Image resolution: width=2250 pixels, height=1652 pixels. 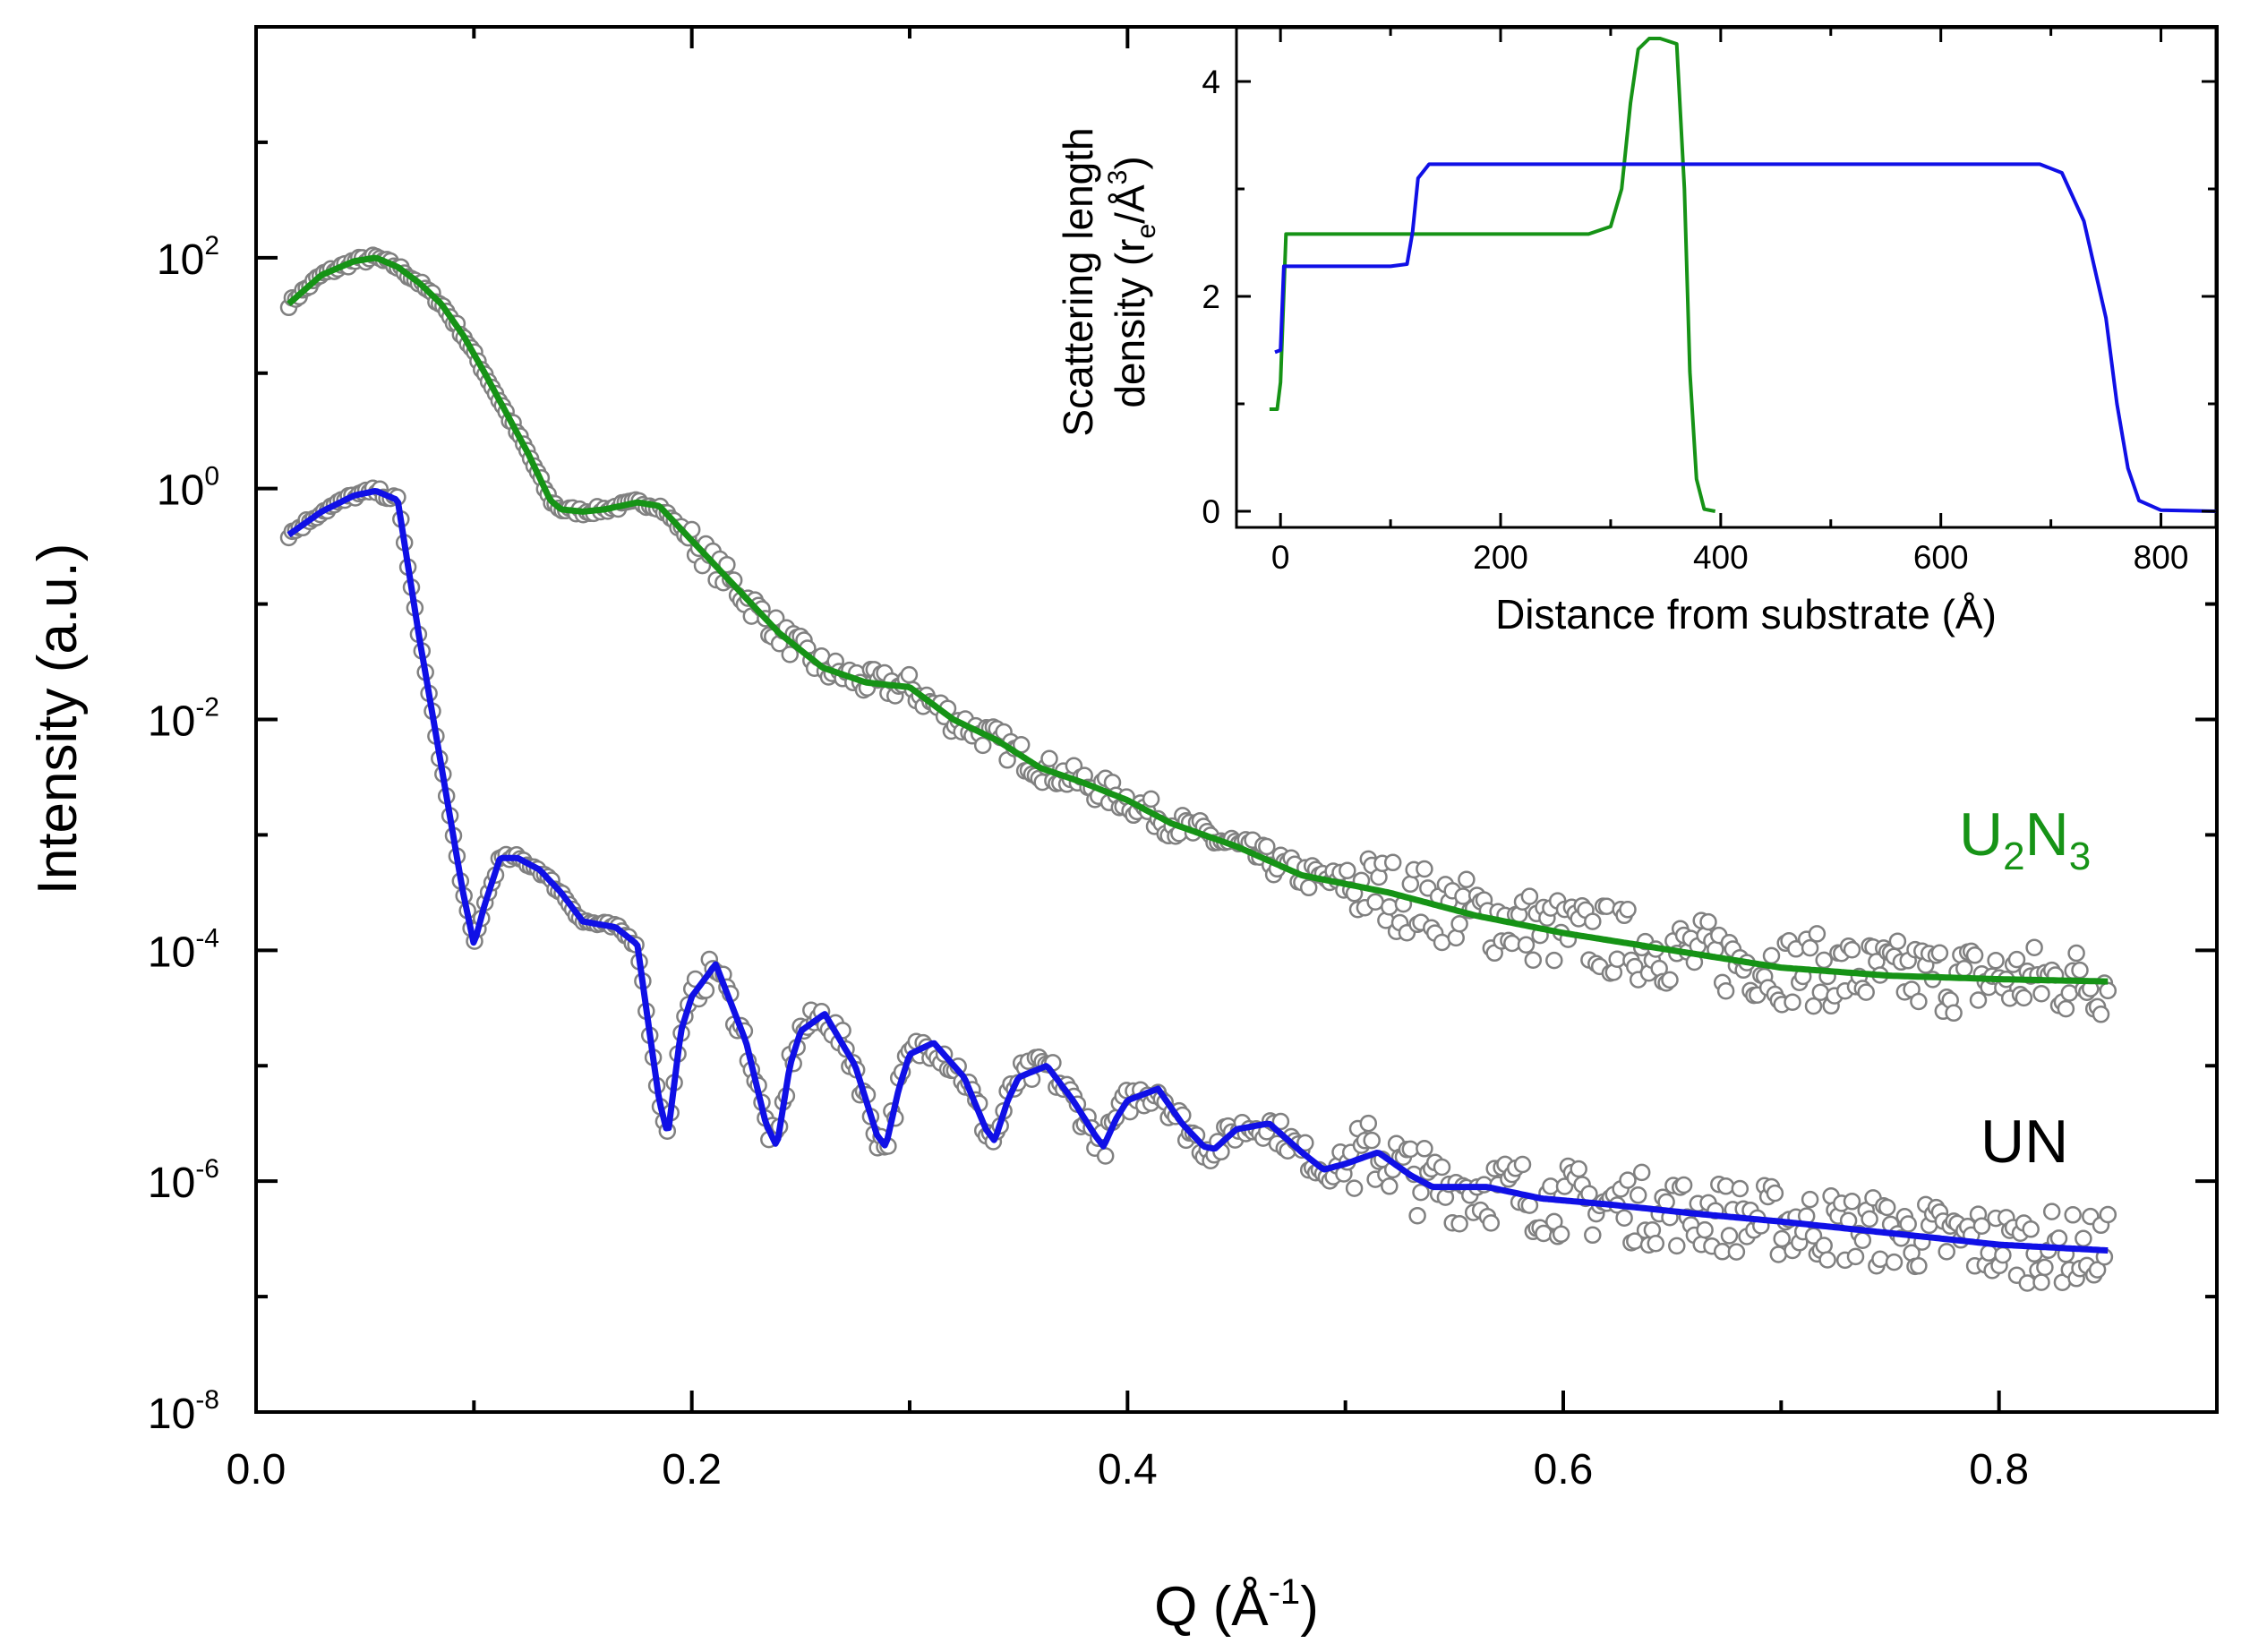 I want to click on inset-sld-lines, so click(x=1743, y=275).